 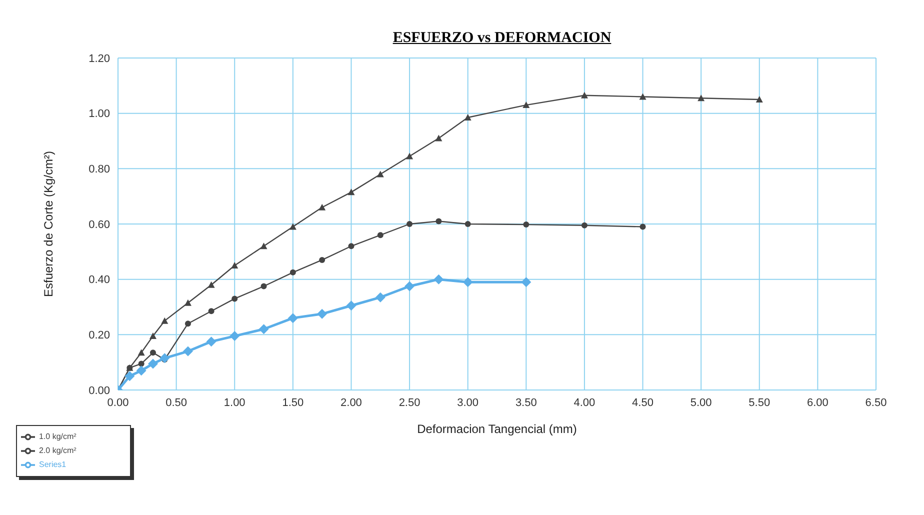 I want to click on x-tick-label: 5.00, so click(x=701, y=402).